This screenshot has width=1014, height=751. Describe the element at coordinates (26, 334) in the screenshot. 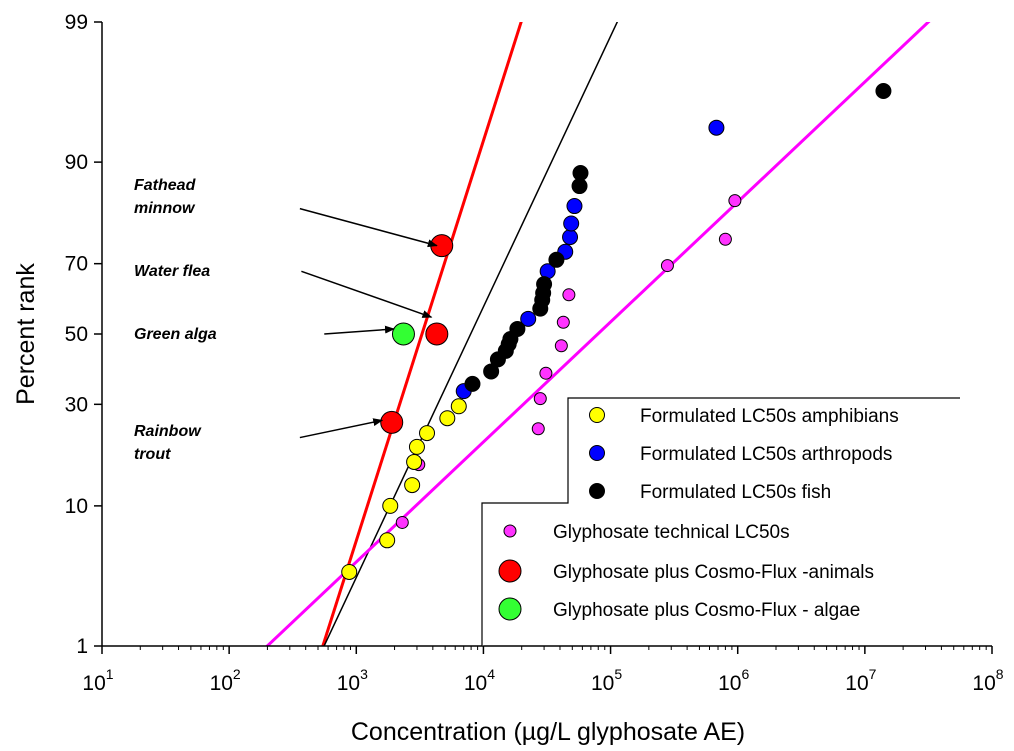

I see `y-axis-title: Percent rank` at that location.